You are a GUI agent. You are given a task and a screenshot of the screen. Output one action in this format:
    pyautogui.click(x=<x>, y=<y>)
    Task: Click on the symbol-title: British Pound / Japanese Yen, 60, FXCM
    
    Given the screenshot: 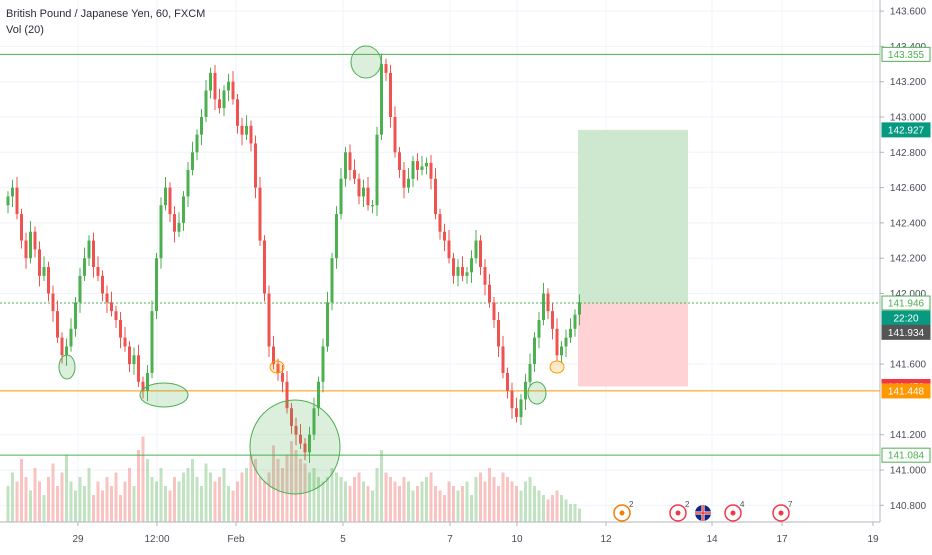 What is the action you would take?
    pyautogui.click(x=106, y=14)
    